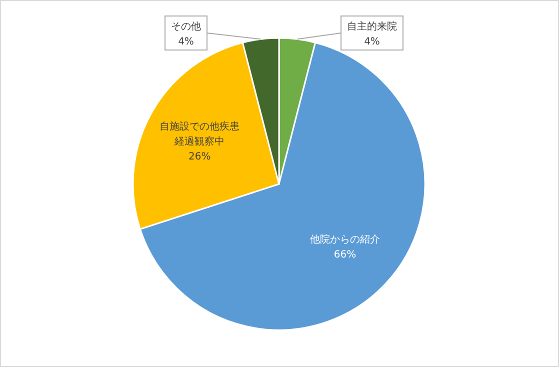 Image resolution: width=559 pixels, height=367 pixels. What do you see at coordinates (200, 134) in the screenshot?
I see `slice-label: 自施設での他疾患経過観察中` at bounding box center [200, 134].